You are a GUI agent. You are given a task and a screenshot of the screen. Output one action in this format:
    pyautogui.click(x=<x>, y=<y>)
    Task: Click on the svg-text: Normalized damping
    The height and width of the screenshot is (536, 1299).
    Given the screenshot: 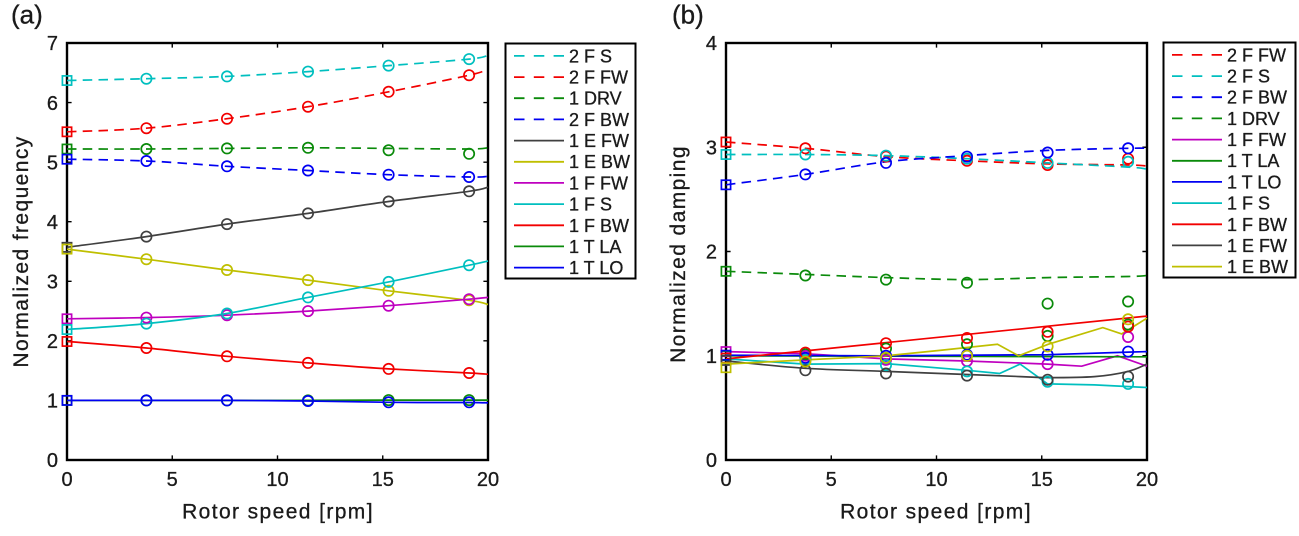 What is the action you would take?
    pyautogui.click(x=678, y=254)
    